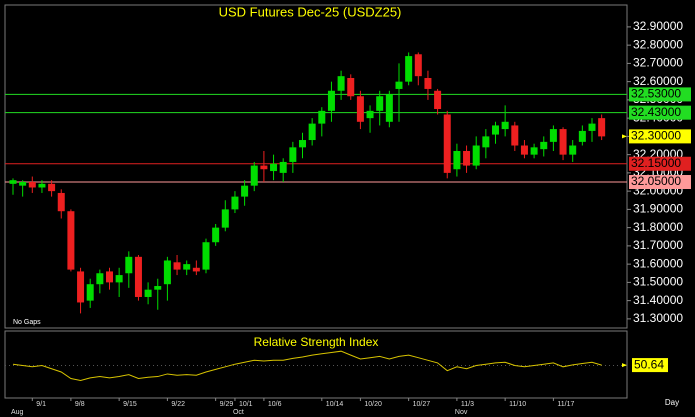  Describe the element at coordinates (422, 404) in the screenshot. I see `x-tick-label: 10/27` at that location.